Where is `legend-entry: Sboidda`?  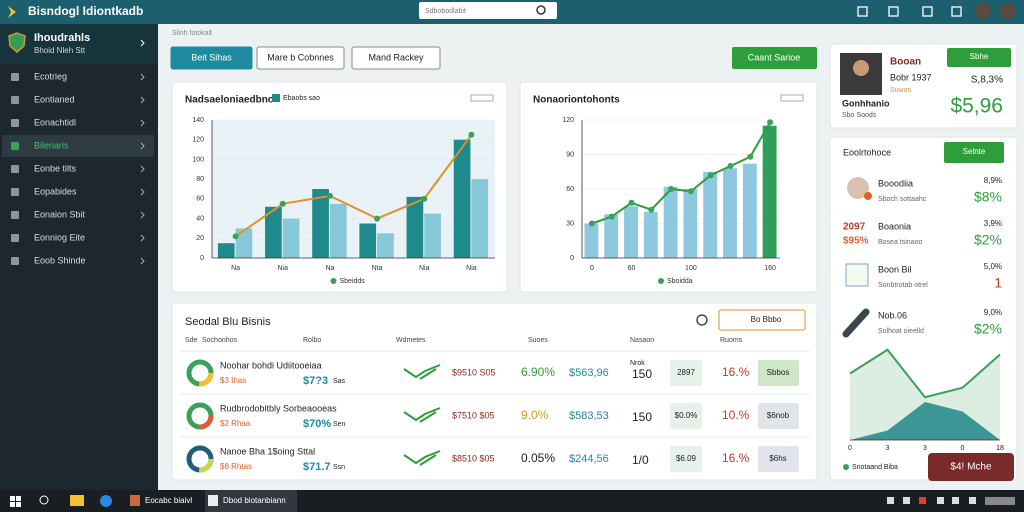
legend-entry: Sboidda is located at coordinates (680, 281).